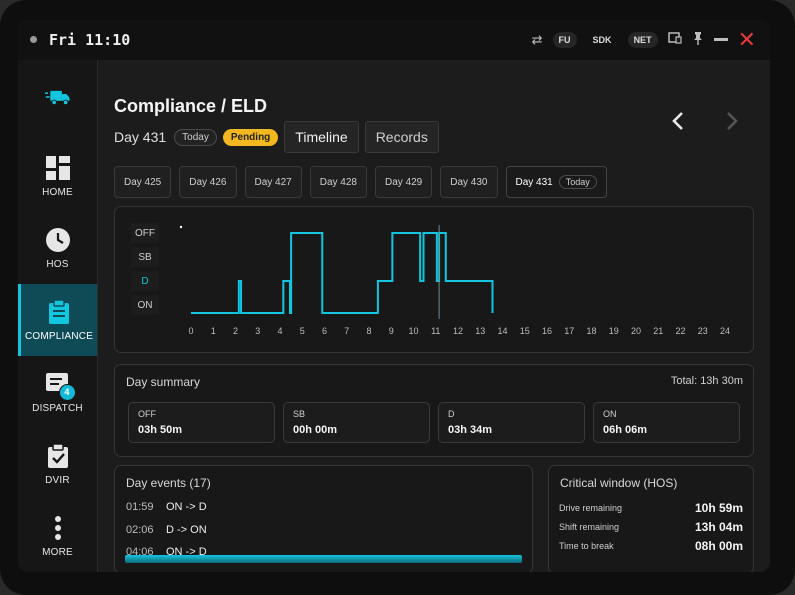 The height and width of the screenshot is (595, 795). Describe the element at coordinates (323, 559) in the screenshot. I see `scroll-fade` at that location.